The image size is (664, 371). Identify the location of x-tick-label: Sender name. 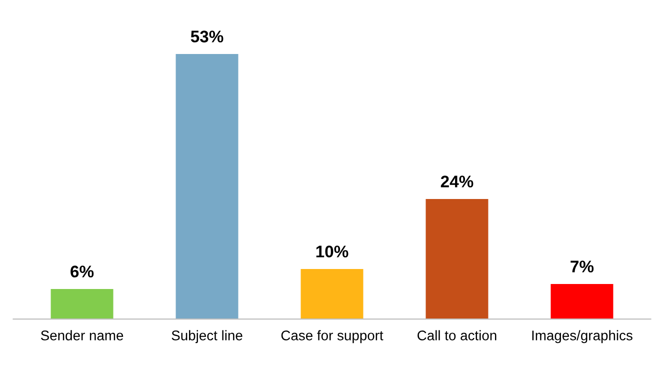
(82, 335).